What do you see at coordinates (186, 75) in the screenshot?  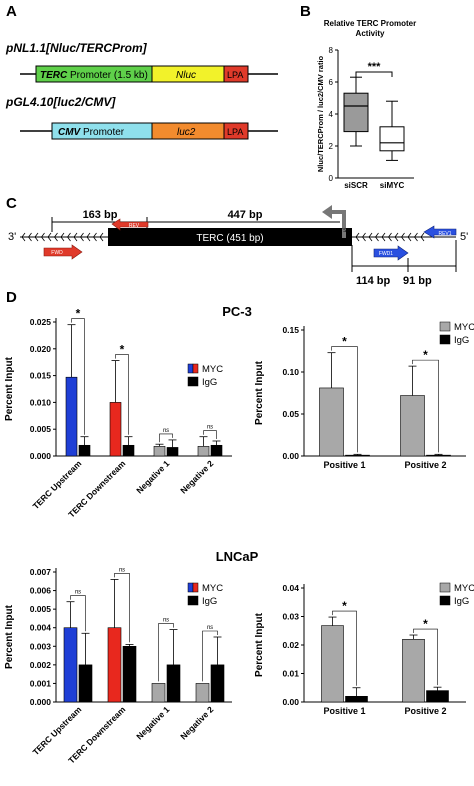 I see `nluc-label: Nluc` at bounding box center [186, 75].